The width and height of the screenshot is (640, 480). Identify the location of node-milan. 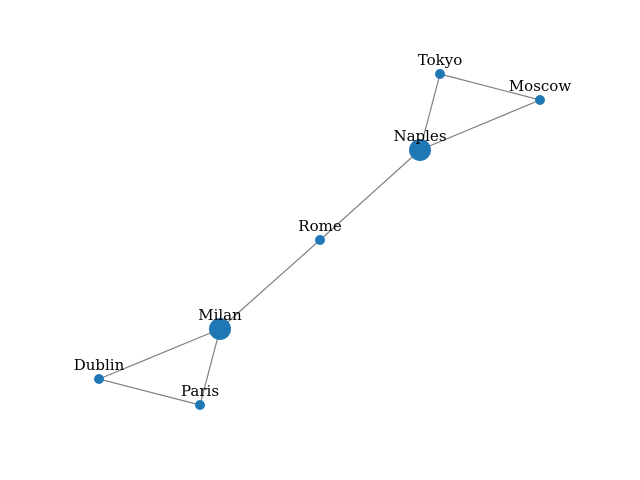
(220, 329).